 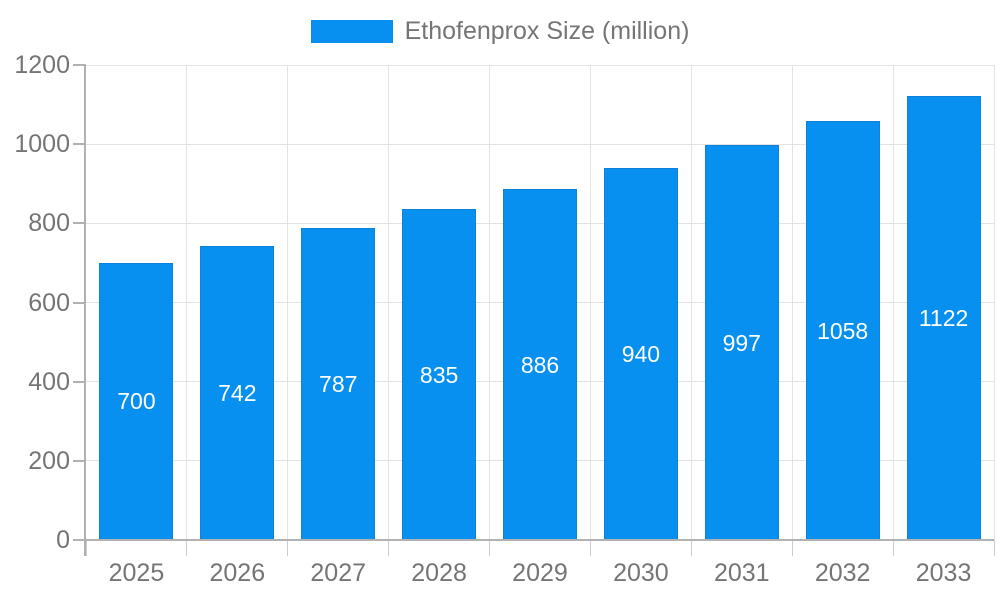 I want to click on bar-value-label: 1122, so click(x=943, y=317).